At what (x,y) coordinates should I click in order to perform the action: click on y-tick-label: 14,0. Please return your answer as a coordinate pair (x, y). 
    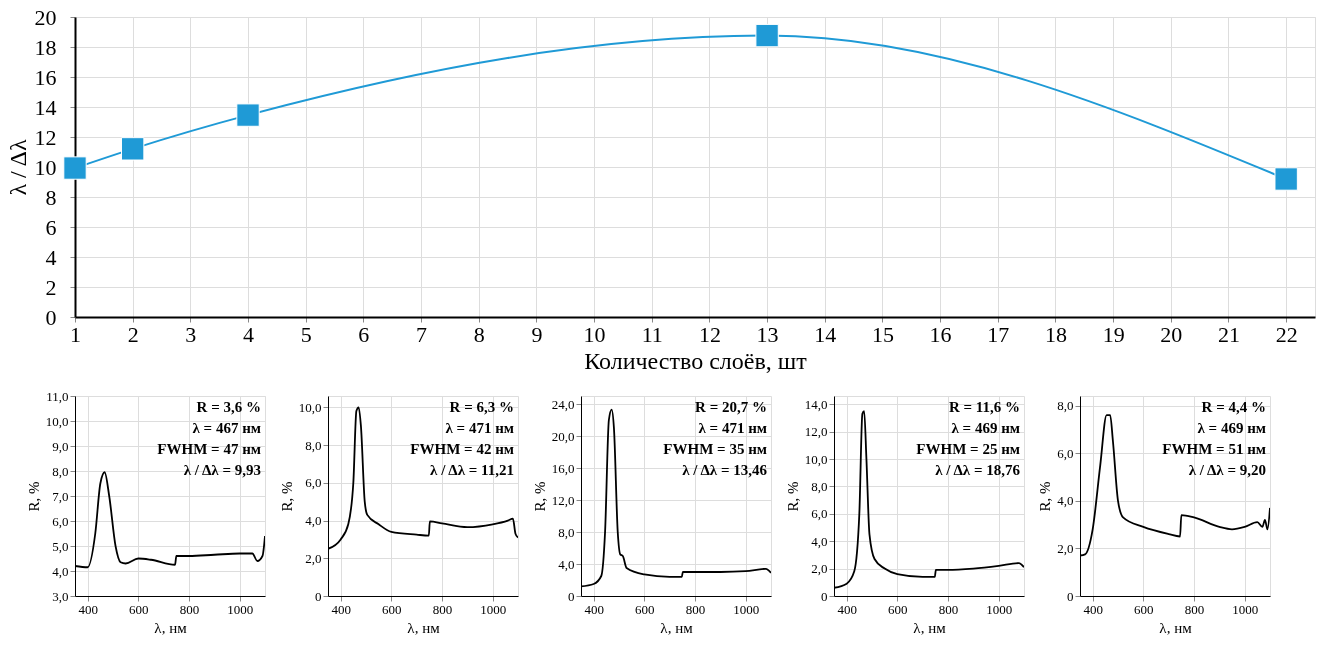
    Looking at the image, I should click on (816, 404).